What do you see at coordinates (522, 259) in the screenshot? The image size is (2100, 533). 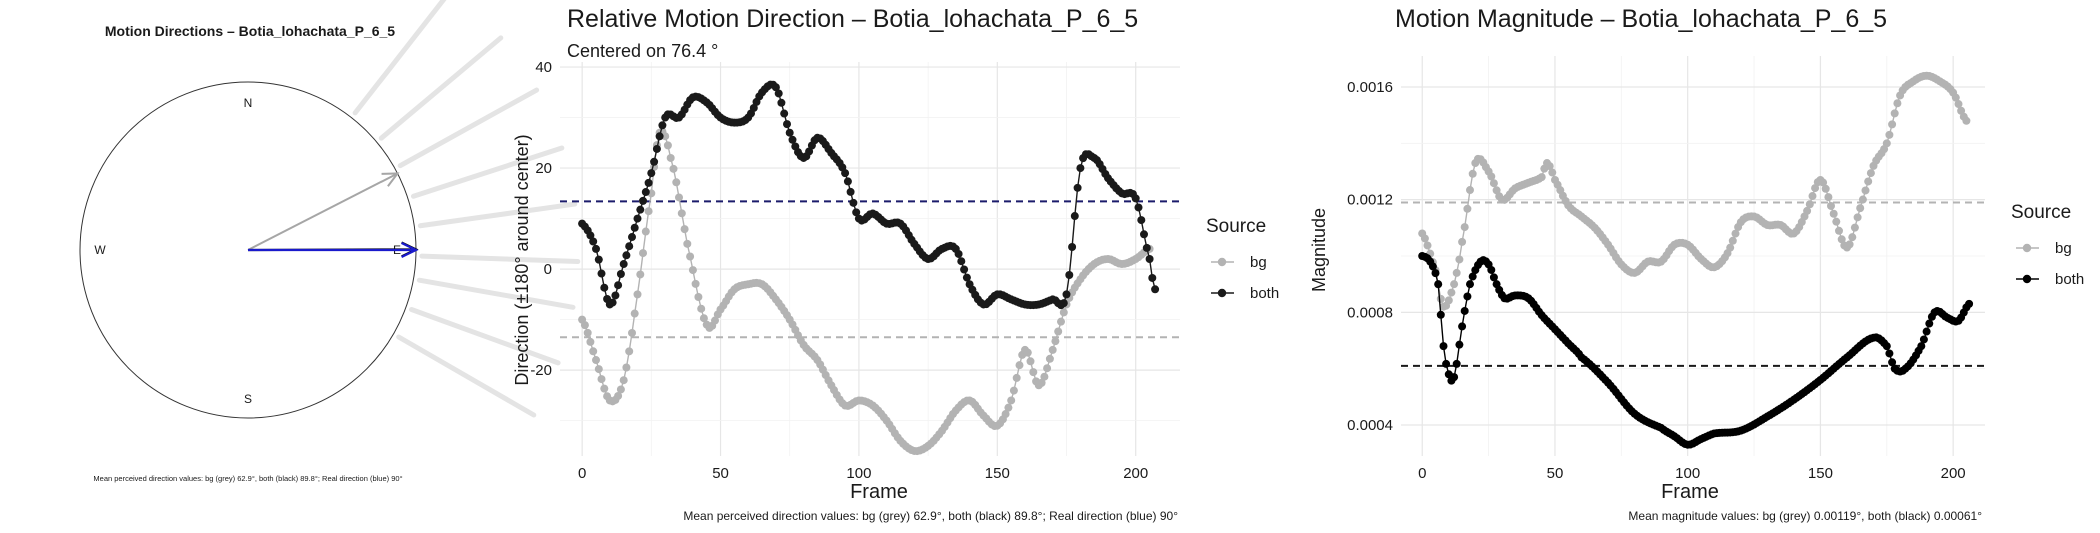 I see `direction-y-axis-label: Direction (±180° around center)` at bounding box center [522, 259].